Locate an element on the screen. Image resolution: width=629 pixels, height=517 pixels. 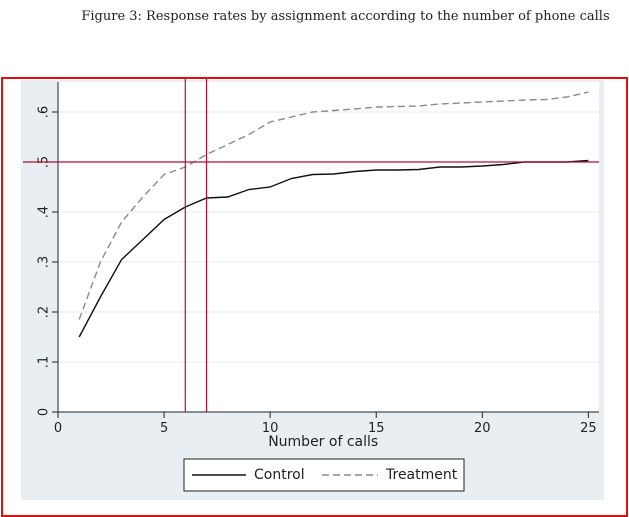
y-tick-label: .2 is located at coordinates (44, 312).